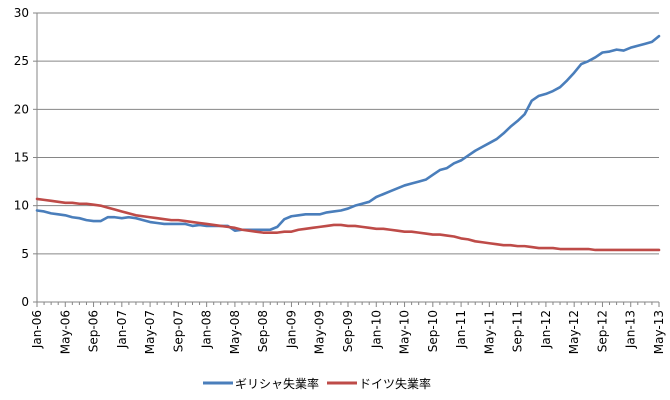 The image size is (670, 400). Describe the element at coordinates (348, 331) in the screenshot. I see `x-tick-label: Sep-09` at that location.